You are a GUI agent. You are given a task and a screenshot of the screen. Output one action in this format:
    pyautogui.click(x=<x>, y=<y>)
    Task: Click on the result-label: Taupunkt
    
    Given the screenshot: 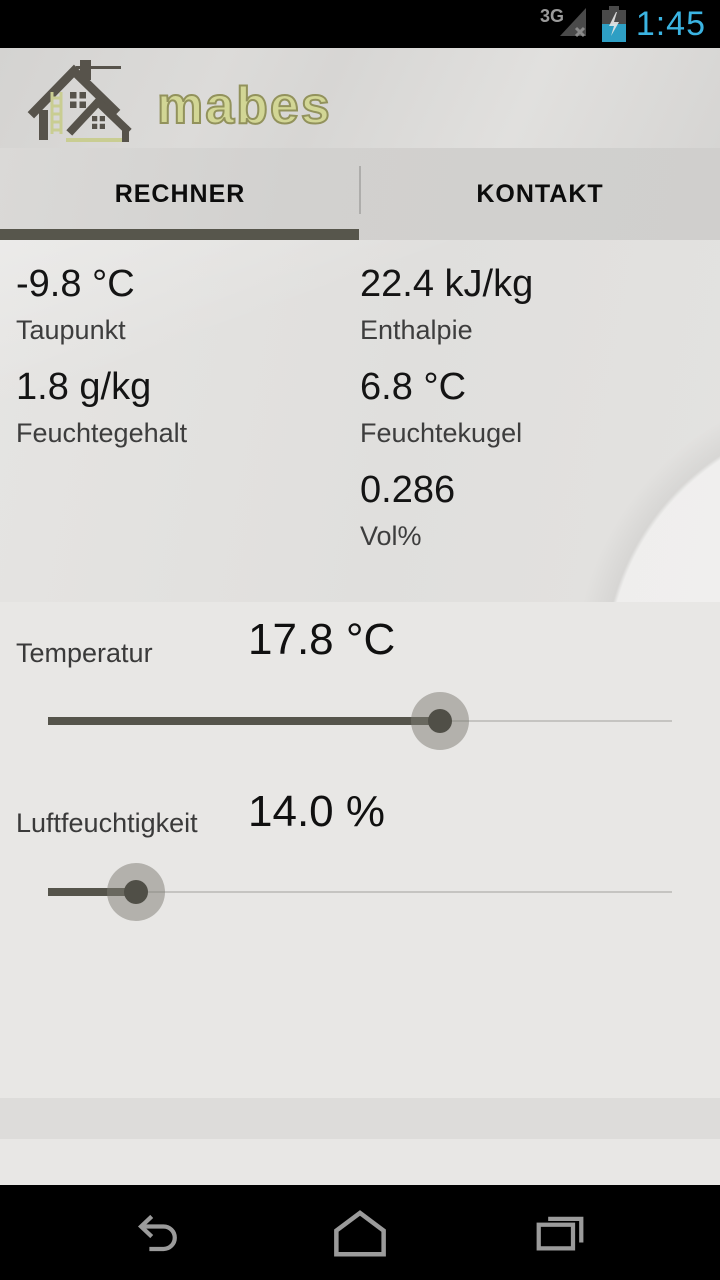 What is the action you would take?
    pyautogui.click(x=71, y=330)
    